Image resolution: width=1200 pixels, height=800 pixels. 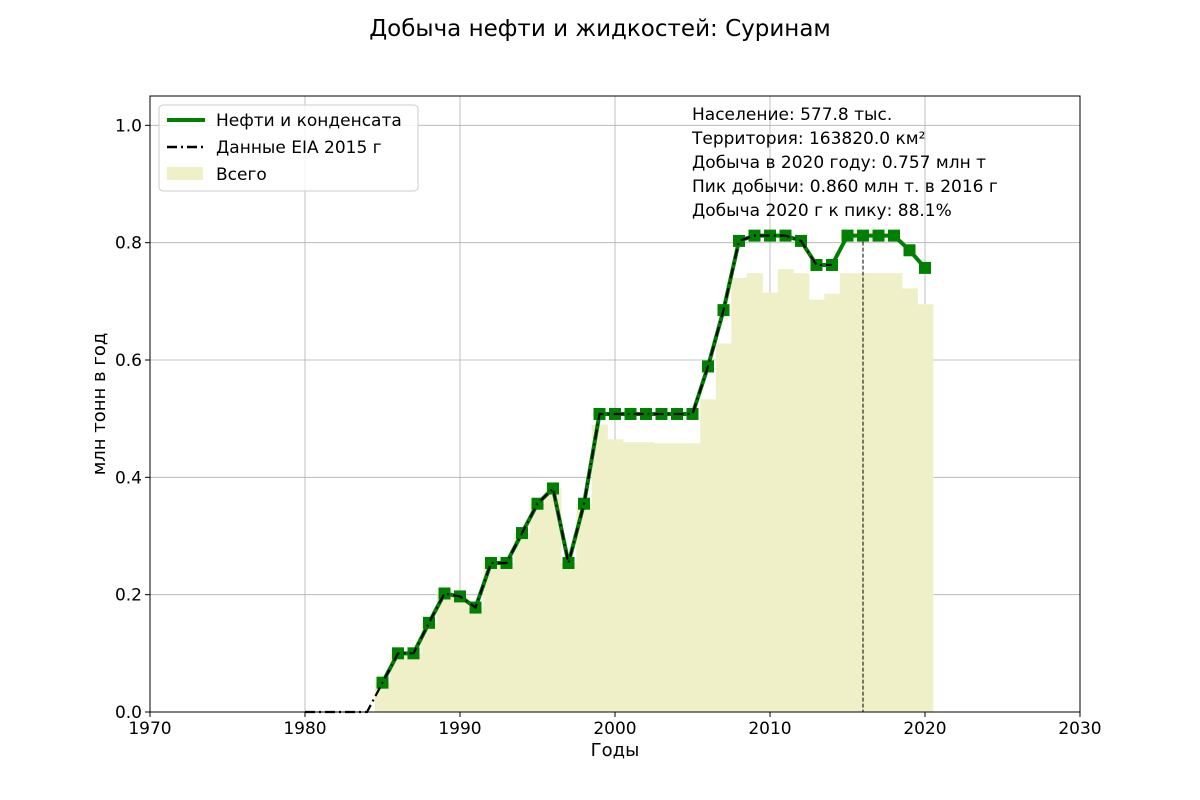 I want to click on x-tick-label: 2010, so click(x=769, y=729).